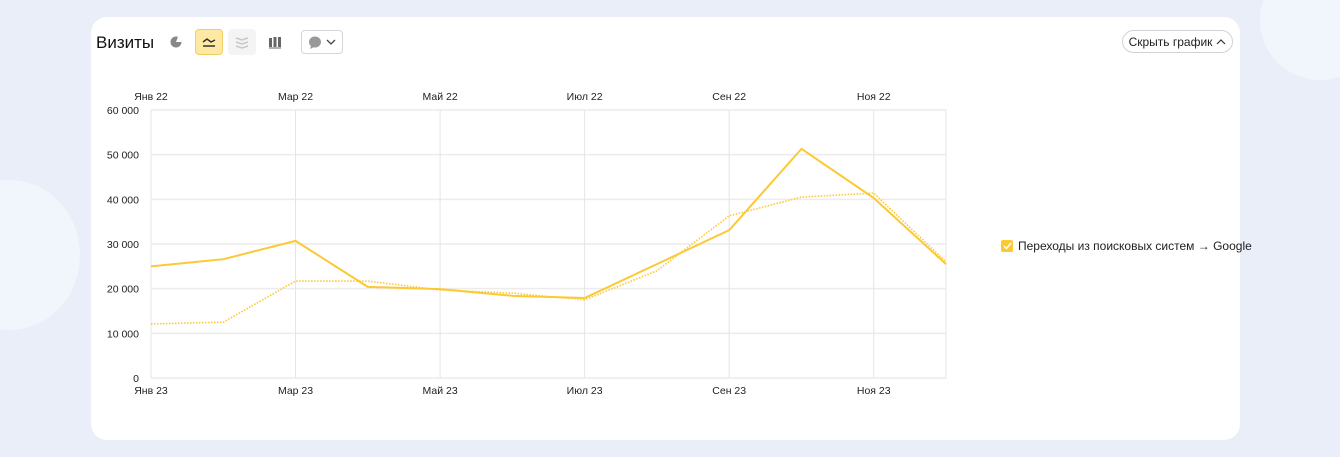 This screenshot has height=457, width=1340. I want to click on y-tick-label: 50 000, so click(123, 156).